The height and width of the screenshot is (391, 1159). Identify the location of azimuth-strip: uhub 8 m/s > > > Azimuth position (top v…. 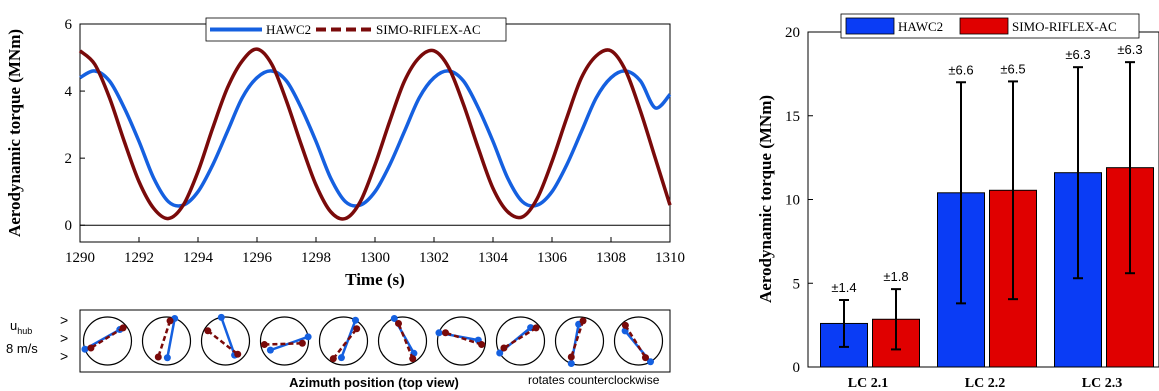
(338, 349).